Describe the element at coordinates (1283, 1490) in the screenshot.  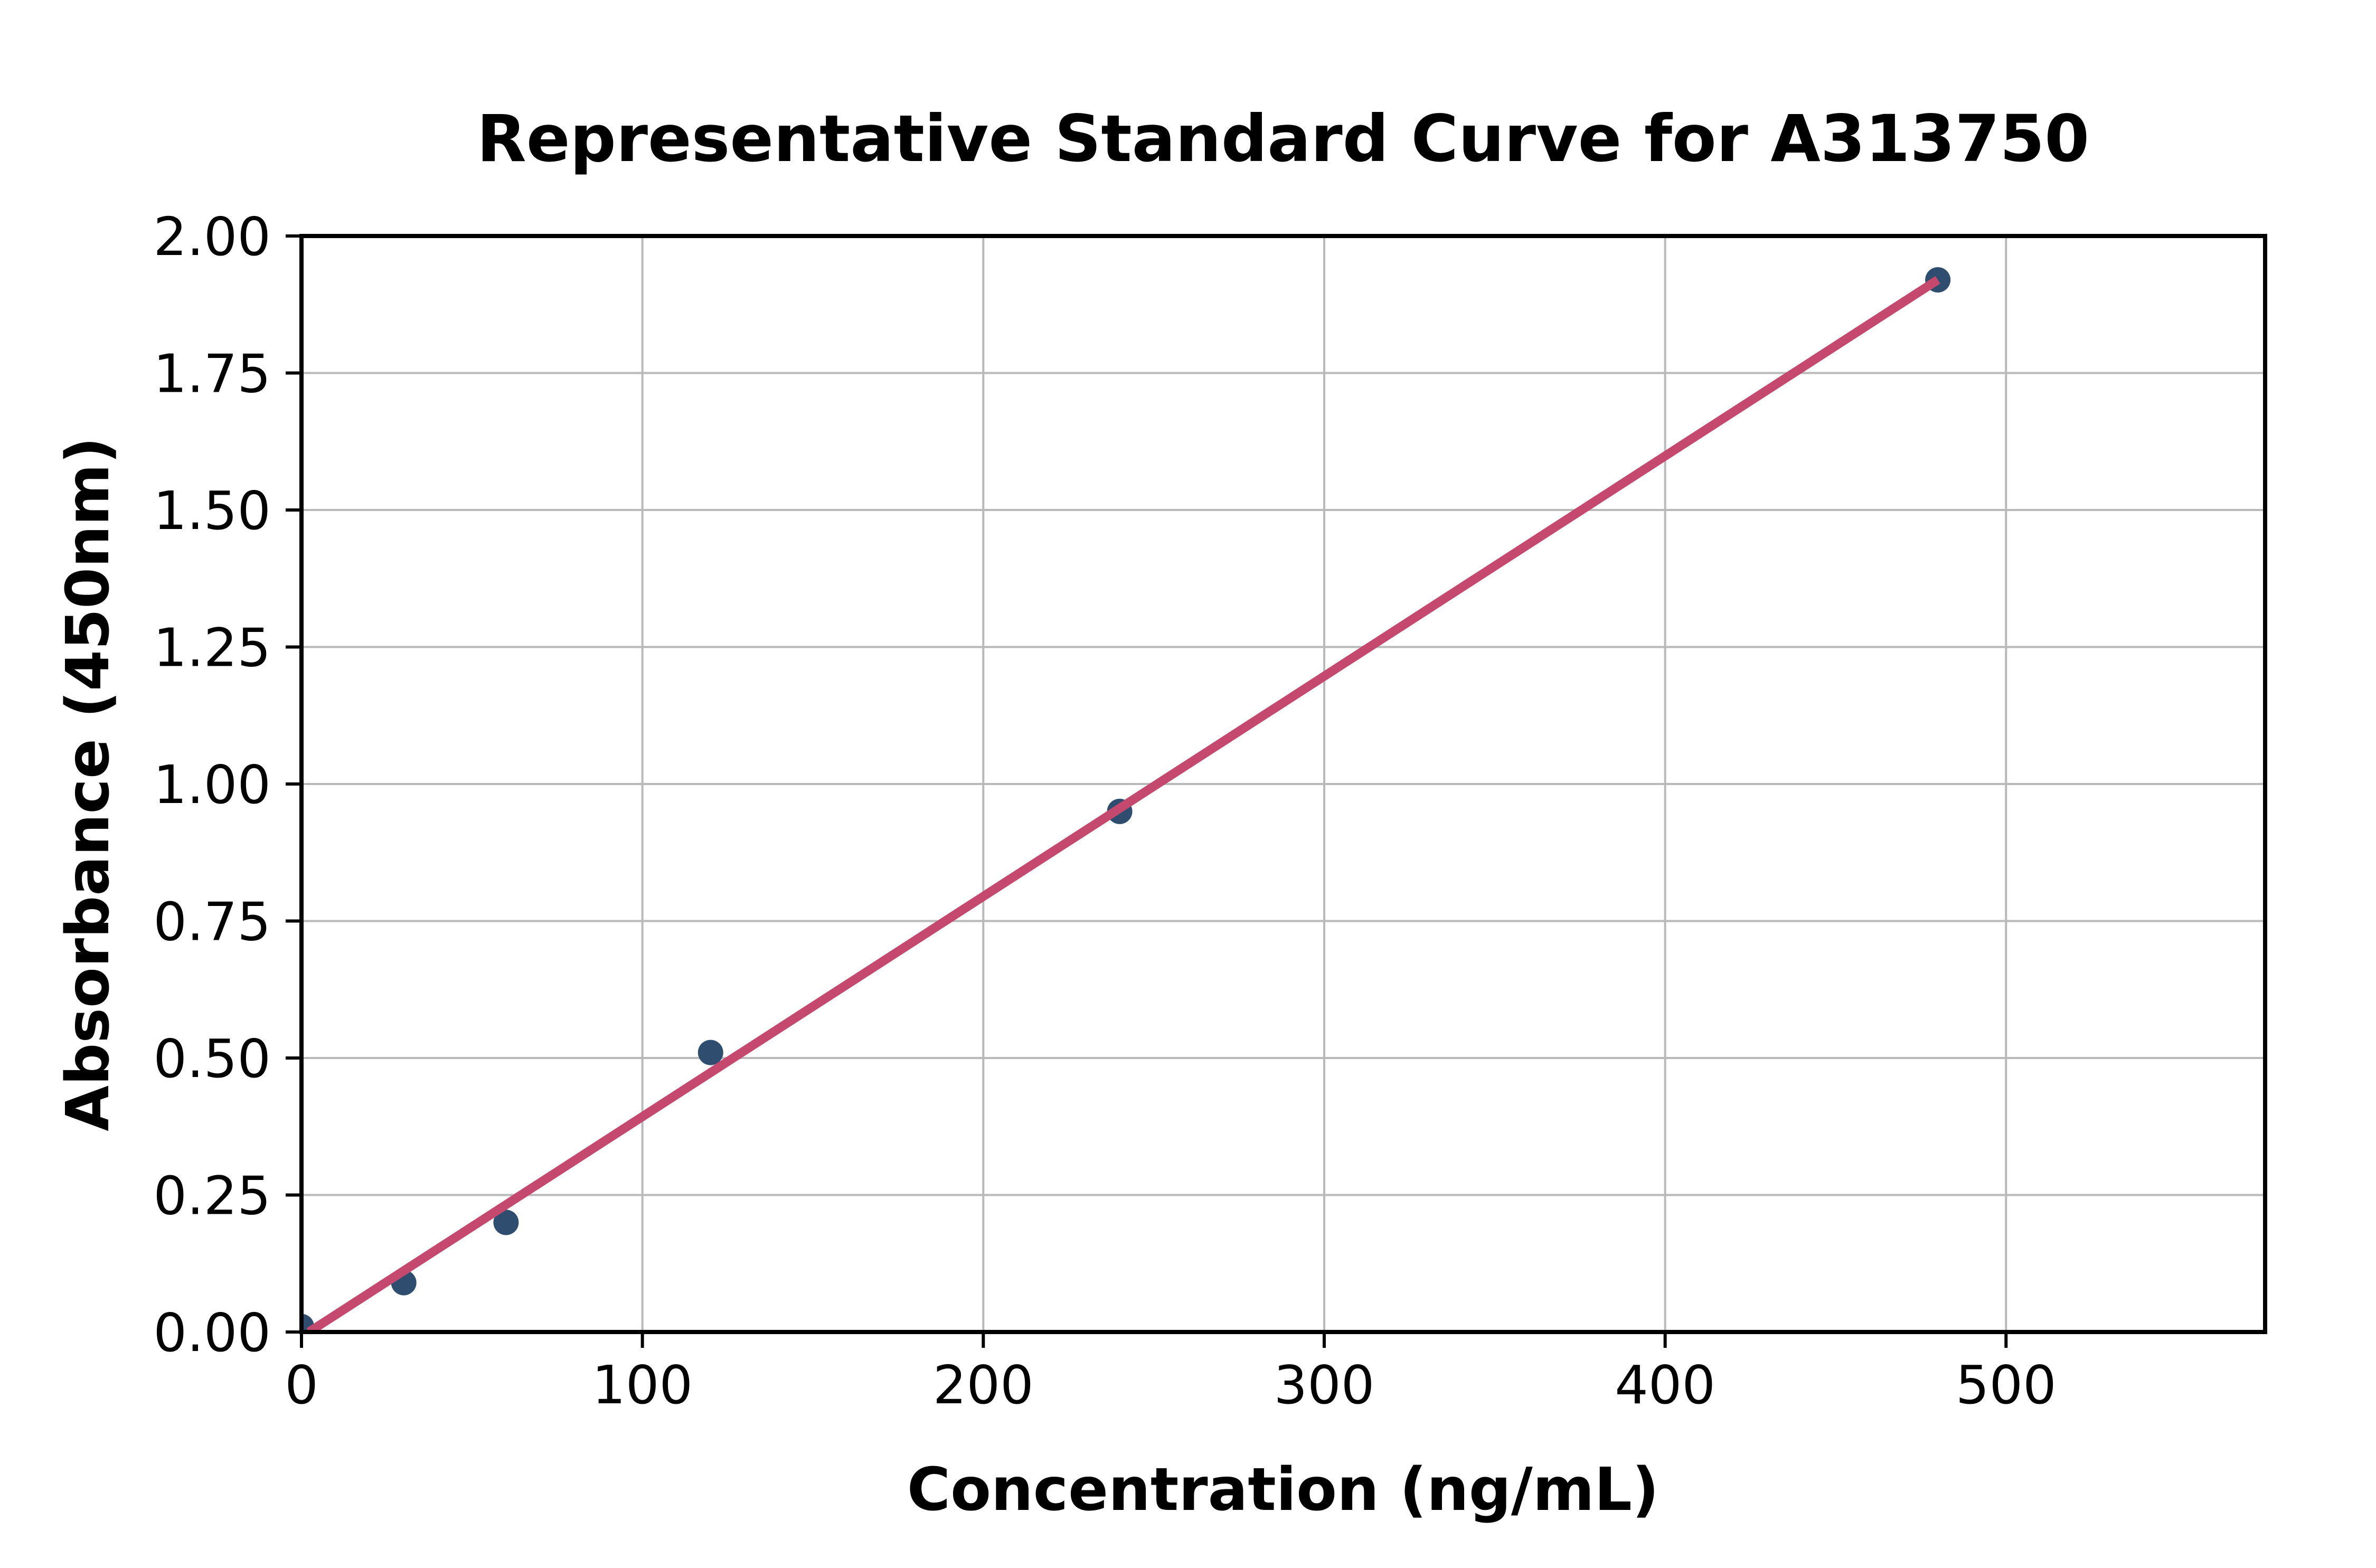
I see `x-axis-label: Concentration (ng/mL)` at that location.